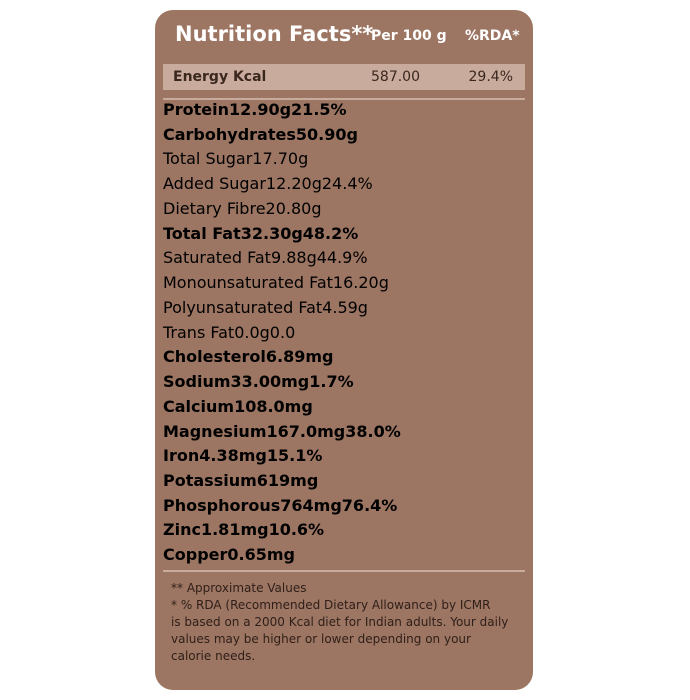  I want to click on nutrient-name: Cholesterol, so click(214, 357).